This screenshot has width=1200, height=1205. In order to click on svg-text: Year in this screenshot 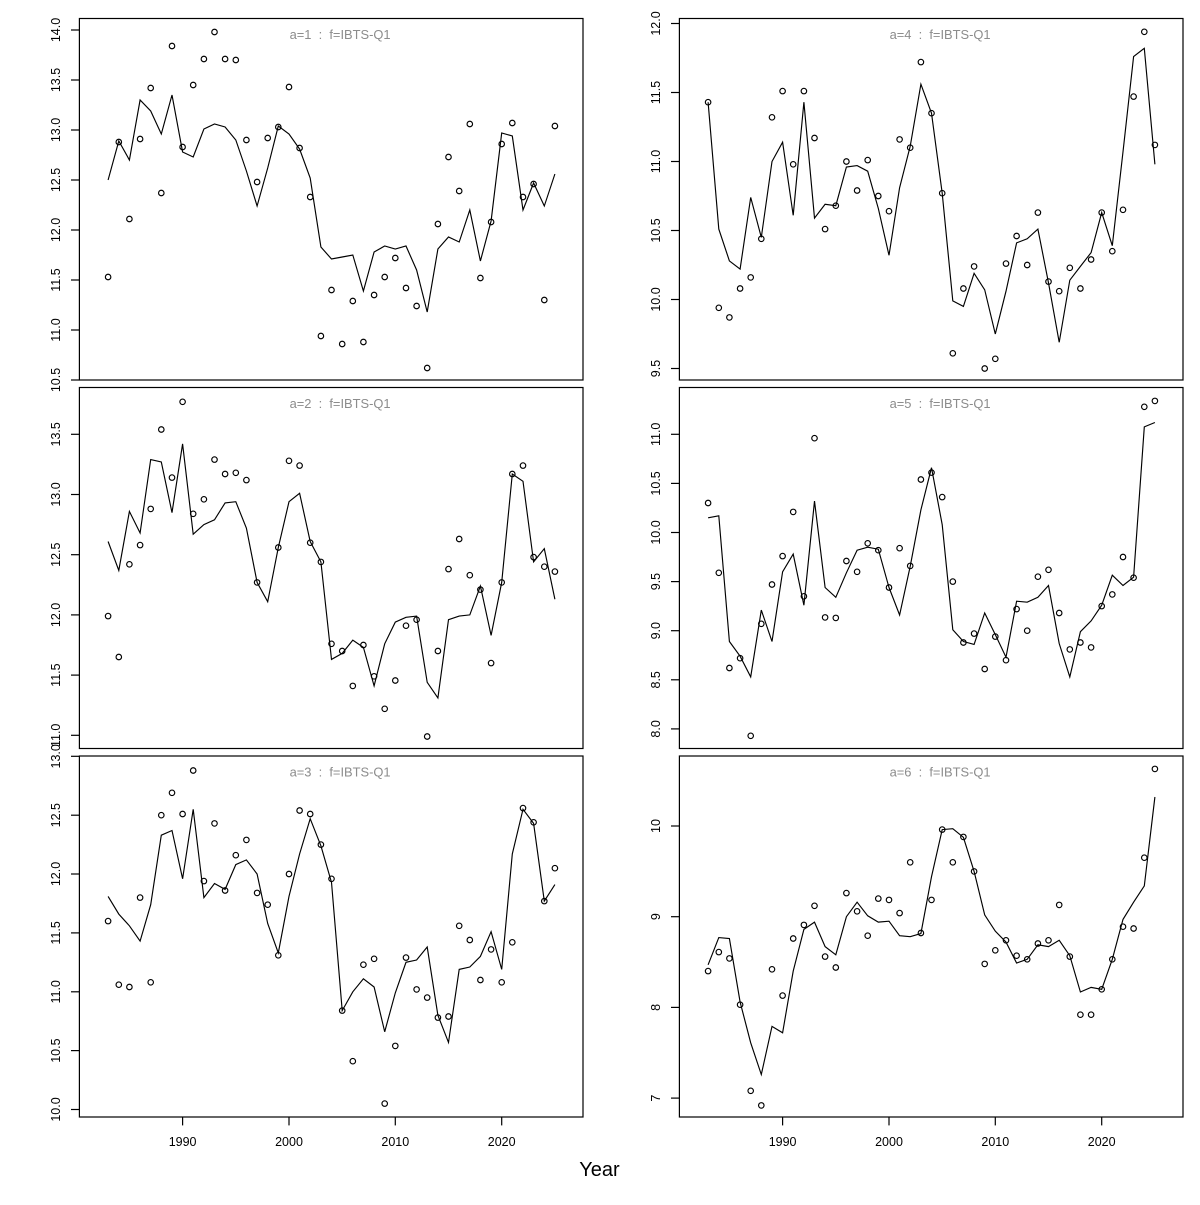, I will do `click(599, 1170)`.